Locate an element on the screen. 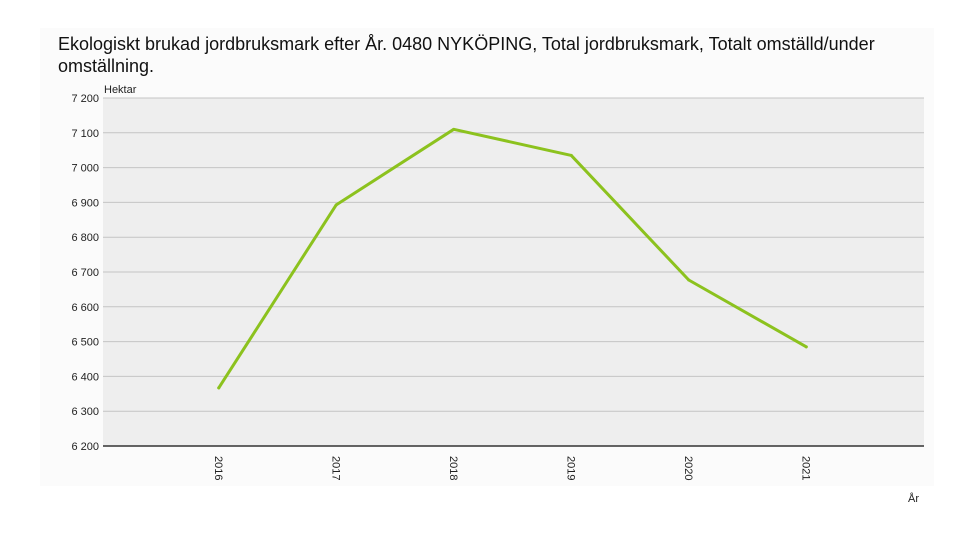 The height and width of the screenshot is (551, 980). y-tick-label: 6 900 is located at coordinates (85, 203).